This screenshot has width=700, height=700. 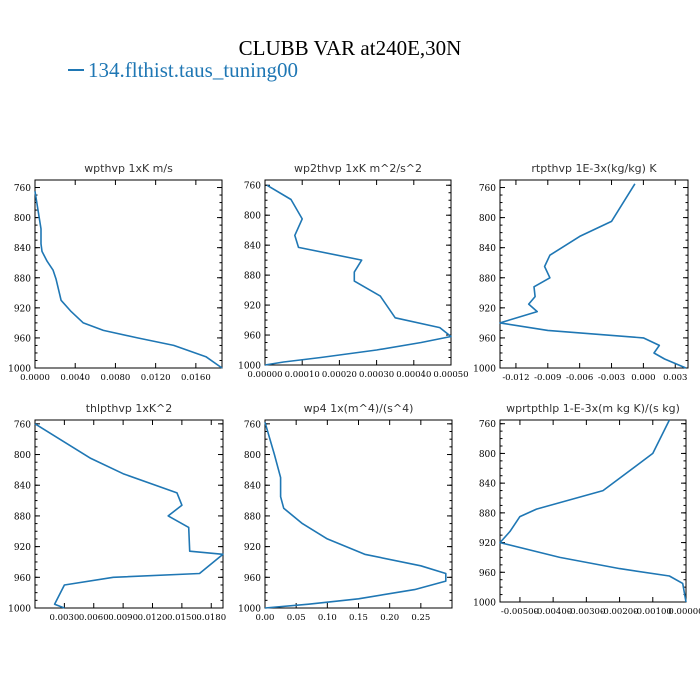 What do you see at coordinates (594, 168) in the screenshot?
I see `subplot-title: rtpthvp 1E-3x(kg/kg) K` at bounding box center [594, 168].